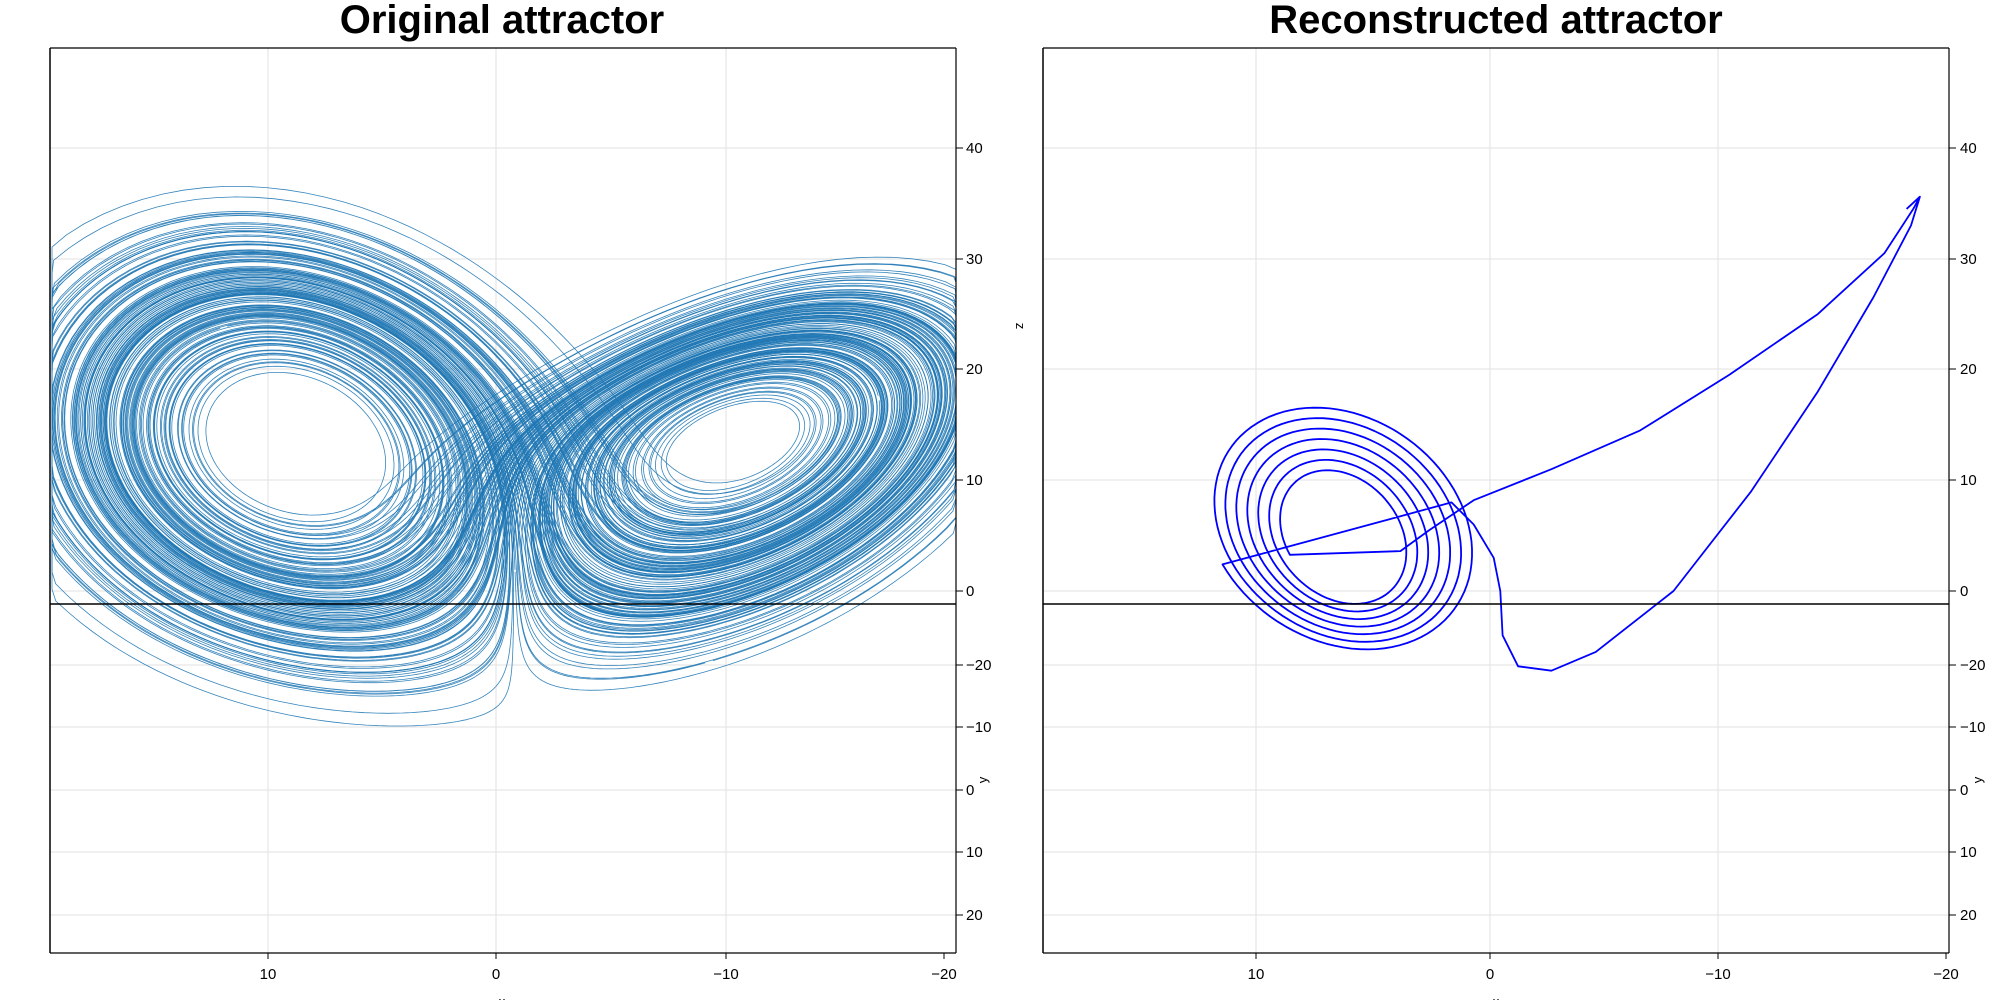 Image resolution: width=2000 pixels, height=1000 pixels. Describe the element at coordinates (1020, 326) in the screenshot. I see `z-axis-label: z` at that location.